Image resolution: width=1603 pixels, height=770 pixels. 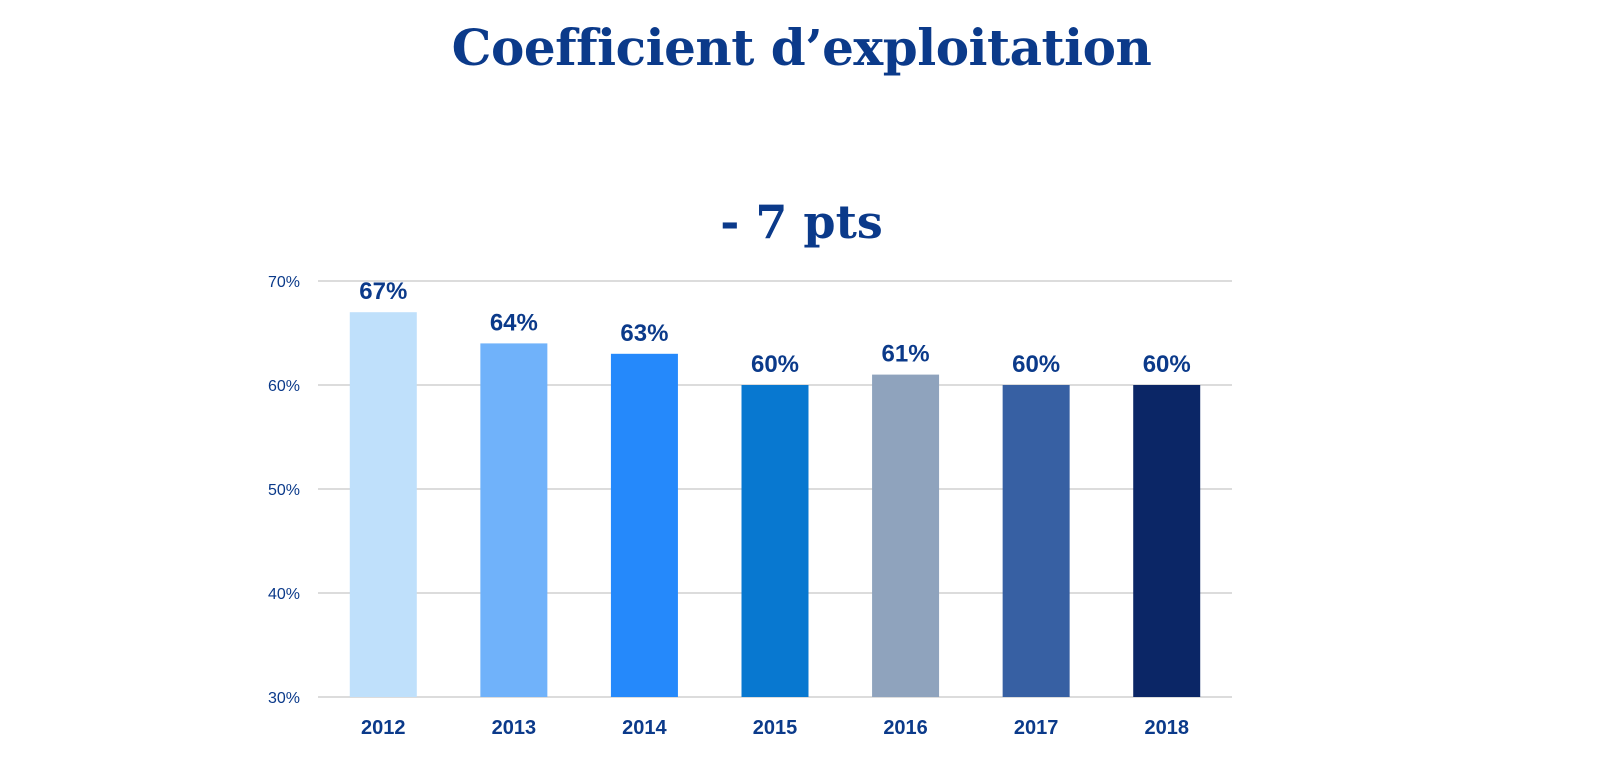 I want to click on x-tick-label-2014: 2014, so click(x=644, y=728).